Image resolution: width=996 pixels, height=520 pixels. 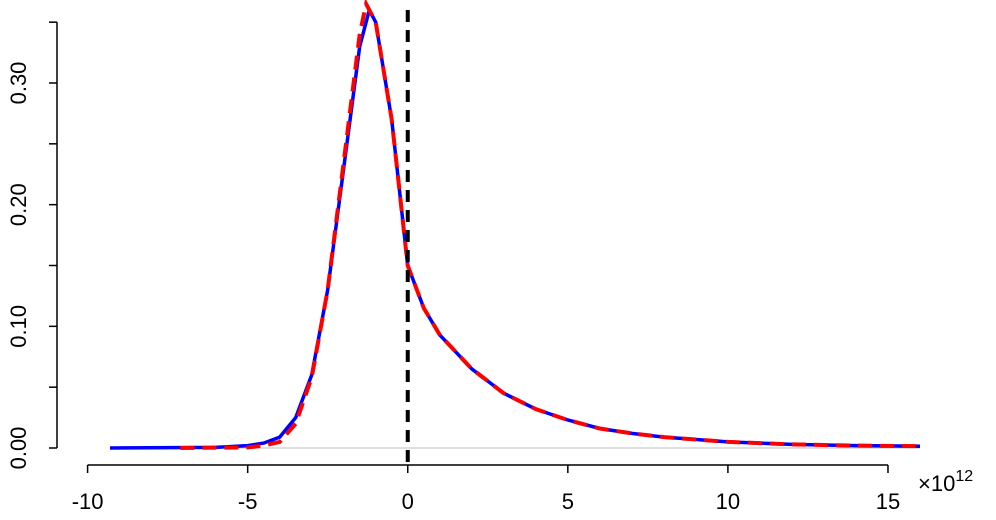 I want to click on x-tick-label: -10, so click(x=88, y=501).